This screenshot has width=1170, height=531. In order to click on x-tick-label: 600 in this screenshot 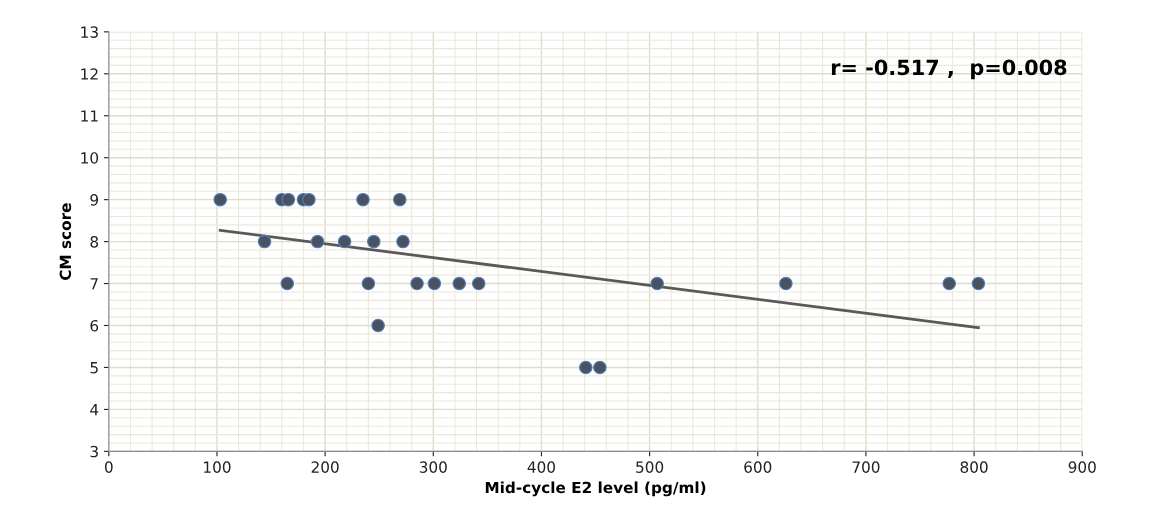, I will do `click(758, 467)`.